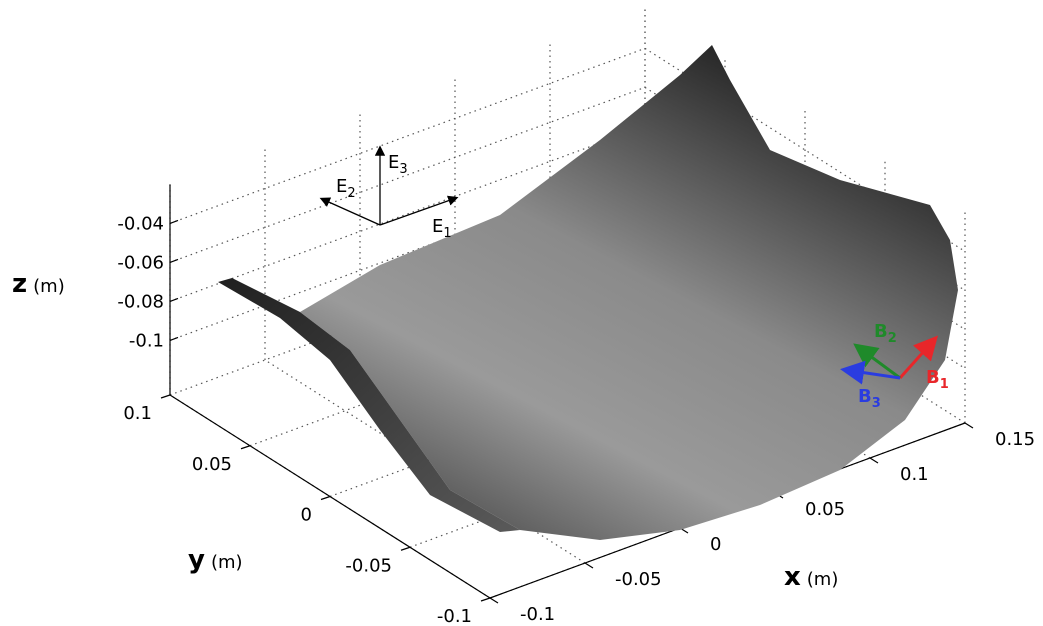  I want to click on vector-label: B2, so click(885, 333).